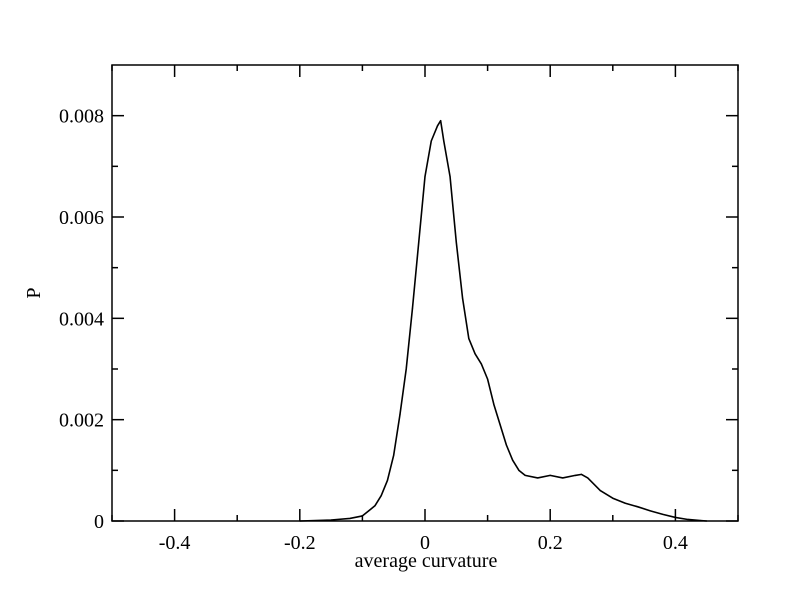 The width and height of the screenshot is (792, 612). I want to click on y-tick-label: 0.008, so click(81, 117).